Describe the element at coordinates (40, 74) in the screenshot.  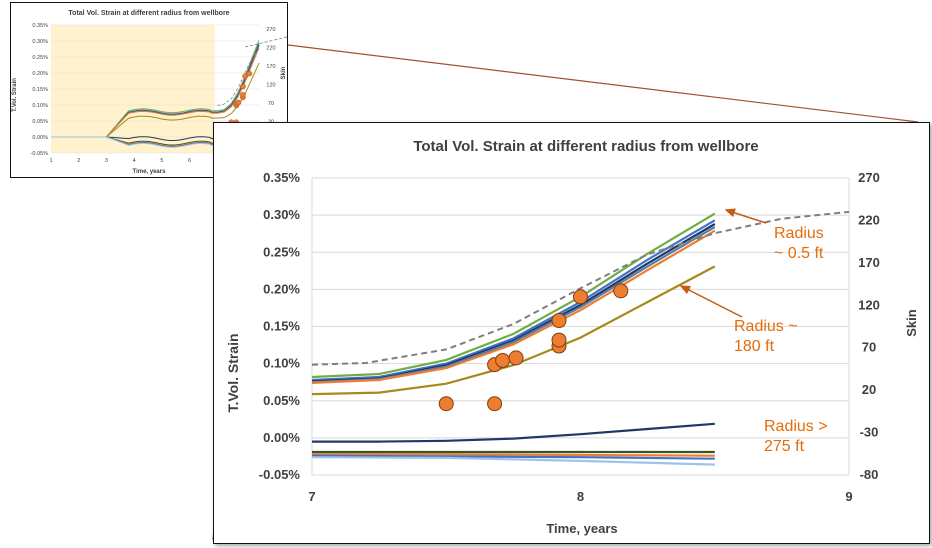
I see `overview-y-tick-label: 0.20%` at that location.